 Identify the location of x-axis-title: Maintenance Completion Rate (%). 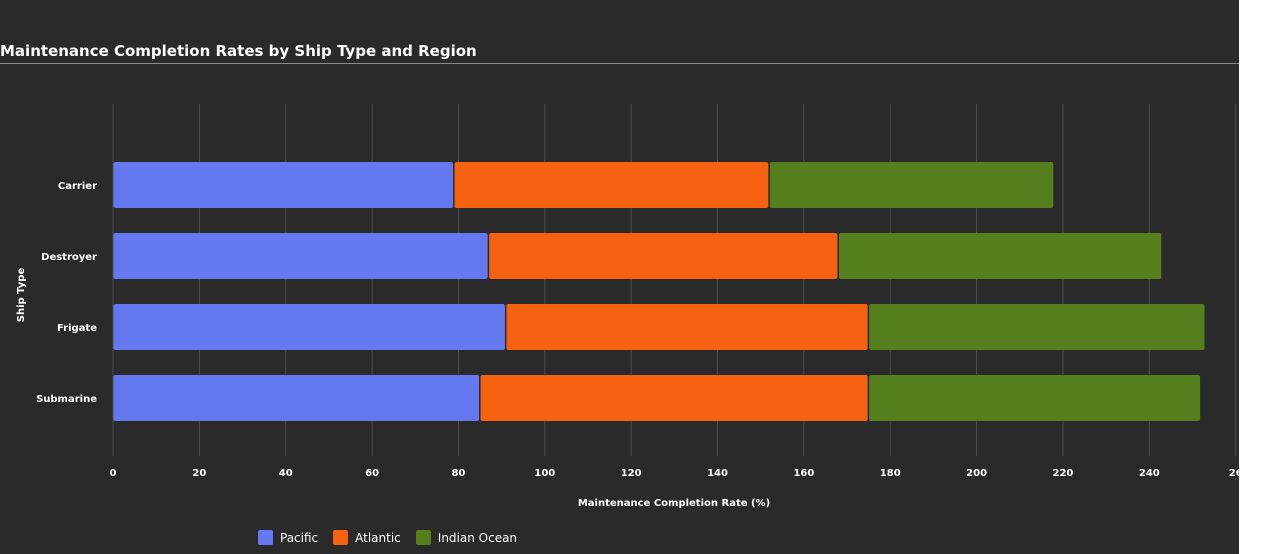
(674, 503).